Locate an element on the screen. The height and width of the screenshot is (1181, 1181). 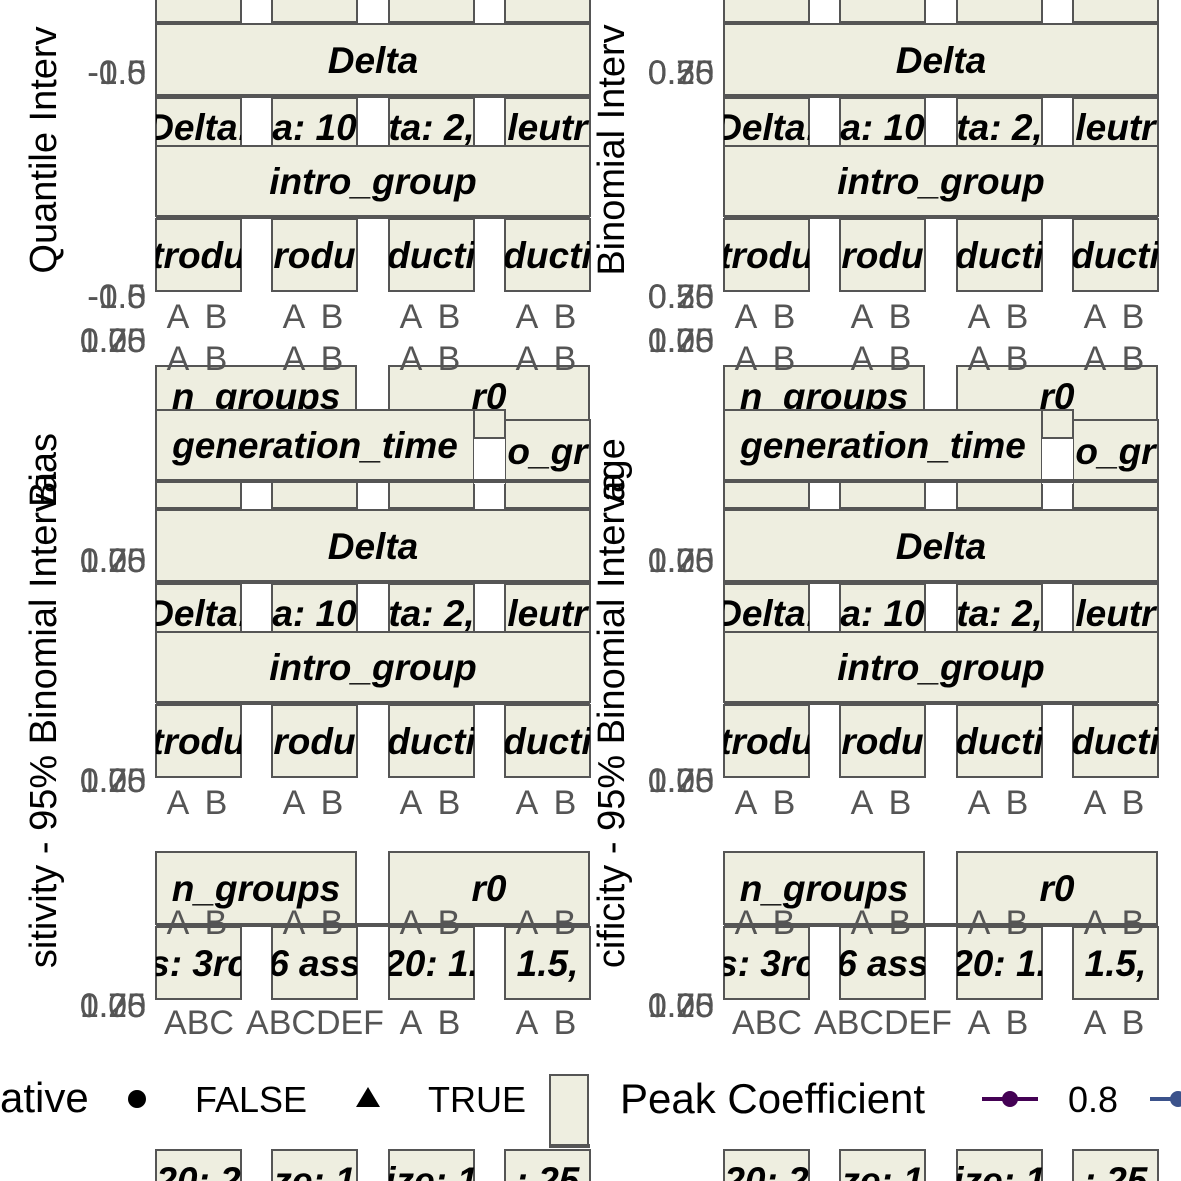
y-axis-label: Bias is located at coordinates (44, 470).